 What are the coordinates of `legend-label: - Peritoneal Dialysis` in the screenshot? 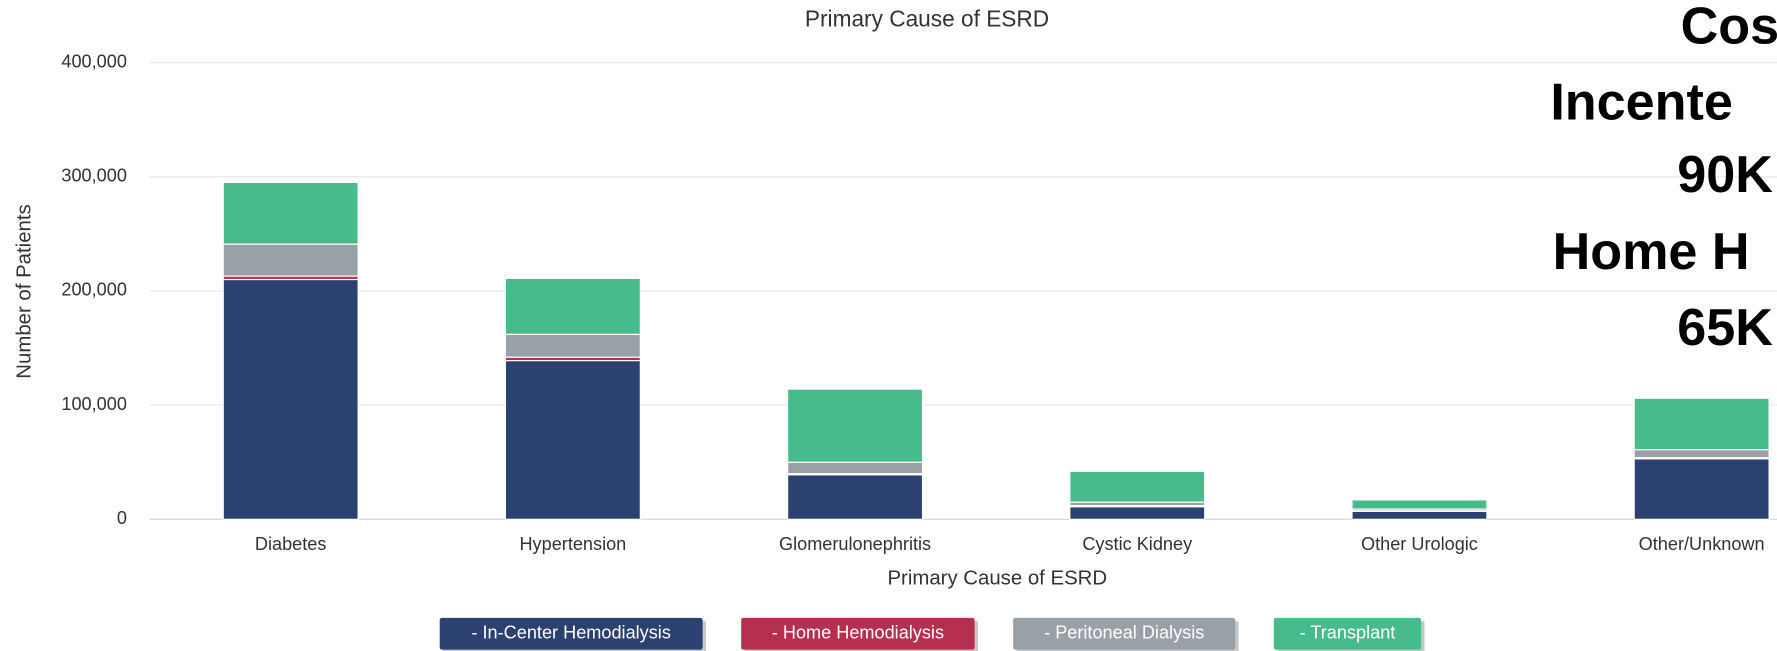 It's located at (1124, 633).